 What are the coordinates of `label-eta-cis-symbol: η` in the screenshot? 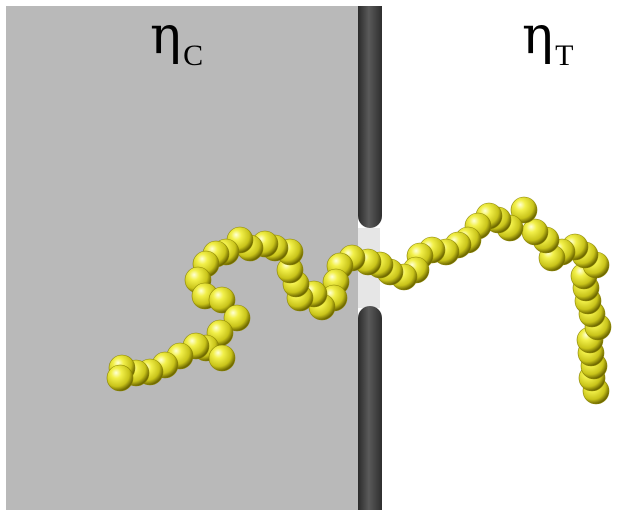 It's located at (166, 36).